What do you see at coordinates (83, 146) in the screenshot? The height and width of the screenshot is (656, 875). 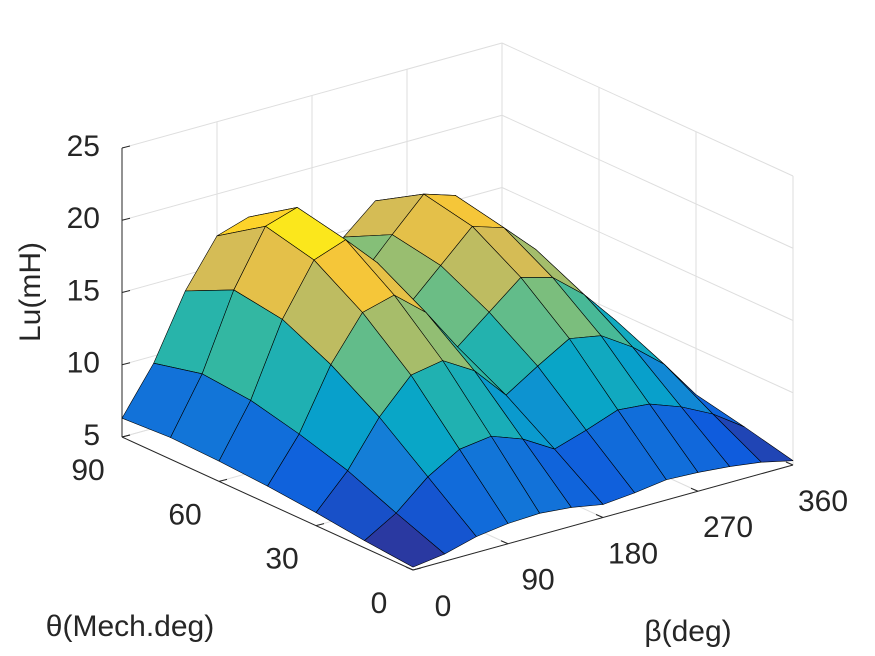 I see `z-tick-label: 25` at bounding box center [83, 146].